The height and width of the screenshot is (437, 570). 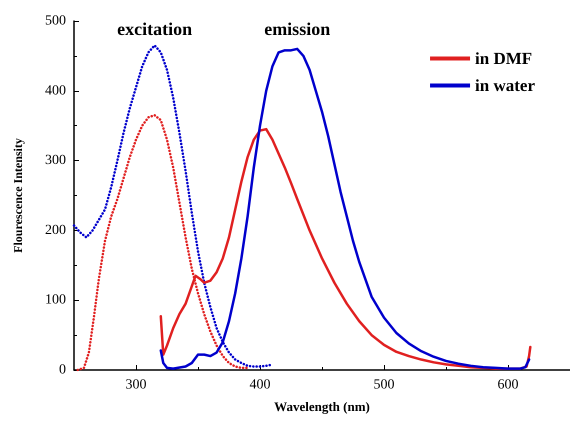 I want to click on y-tick-label: 300, so click(x=55, y=160).